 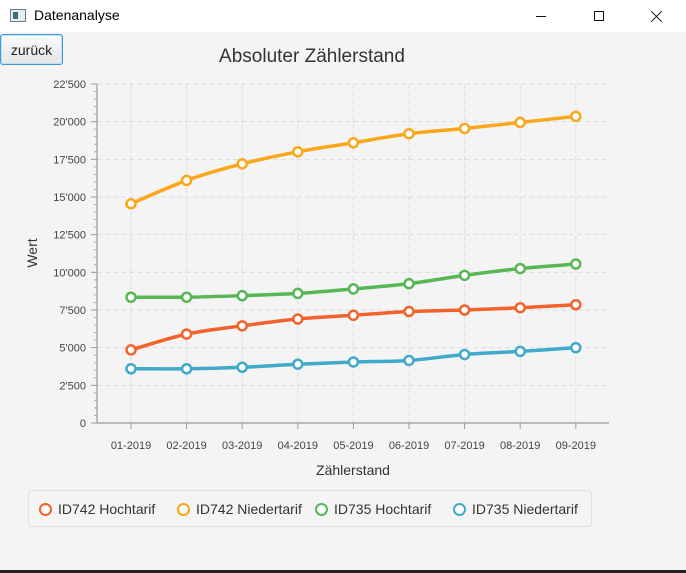 What do you see at coordinates (576, 446) in the screenshot?
I see `x-tick-label: 09-2019` at bounding box center [576, 446].